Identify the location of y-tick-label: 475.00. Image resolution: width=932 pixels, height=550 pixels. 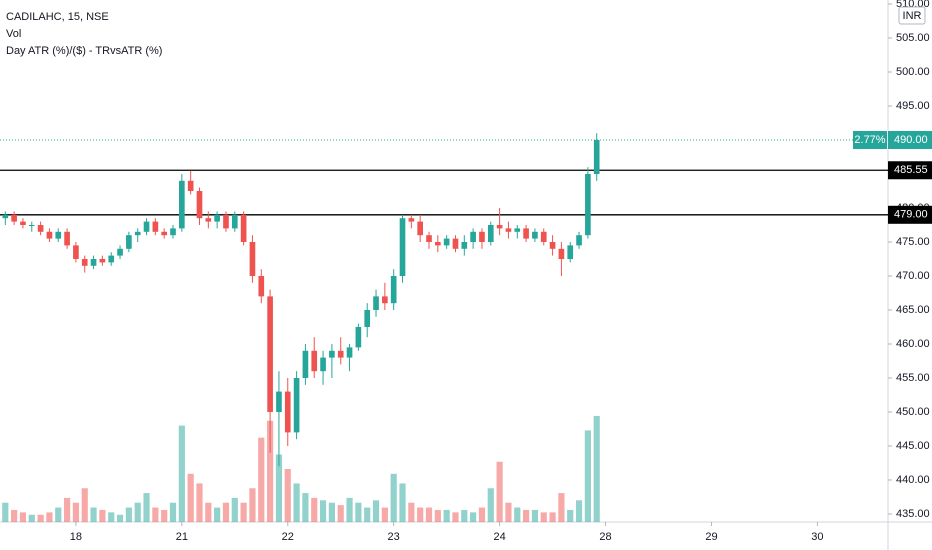
(913, 242).